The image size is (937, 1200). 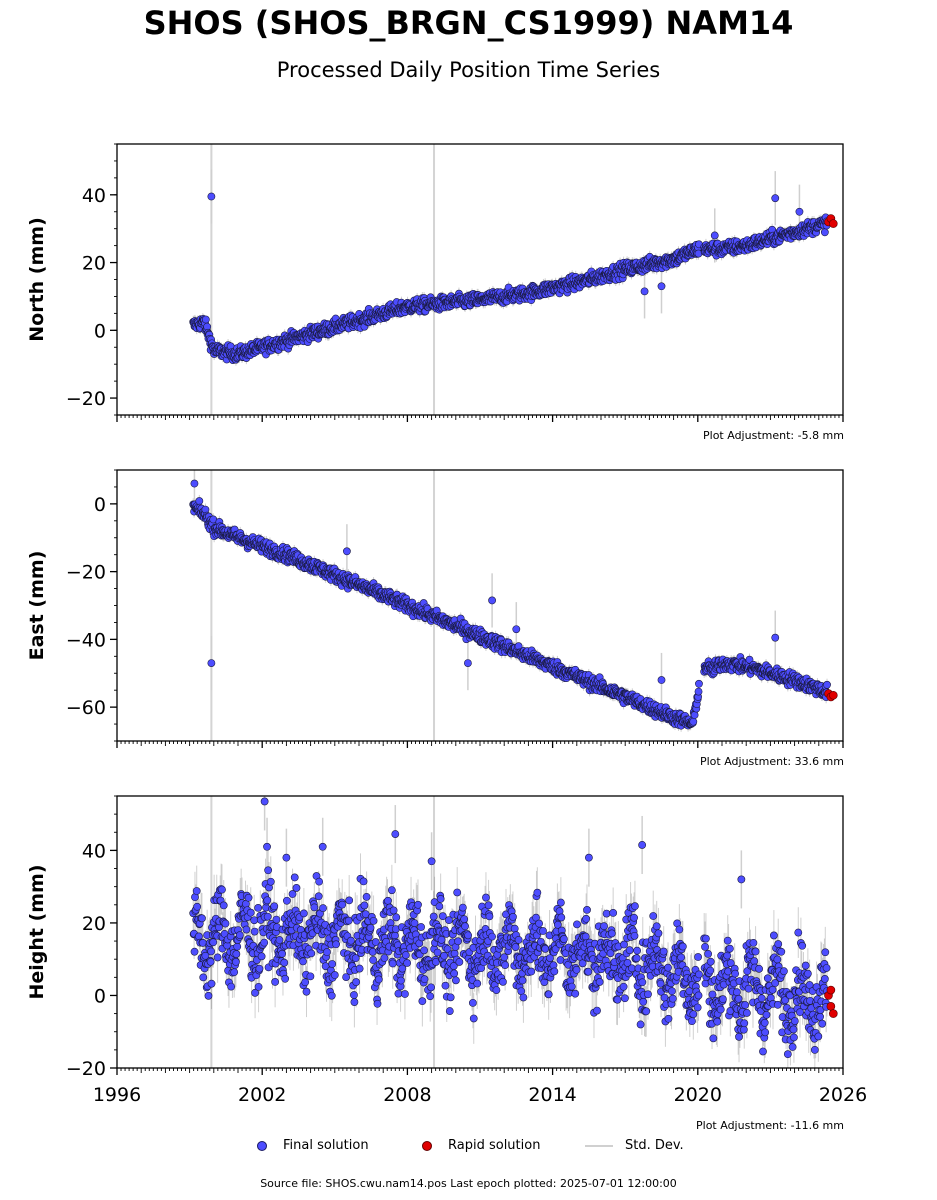 What do you see at coordinates (833, 223) in the screenshot?
I see `north-rapid-point` at bounding box center [833, 223].